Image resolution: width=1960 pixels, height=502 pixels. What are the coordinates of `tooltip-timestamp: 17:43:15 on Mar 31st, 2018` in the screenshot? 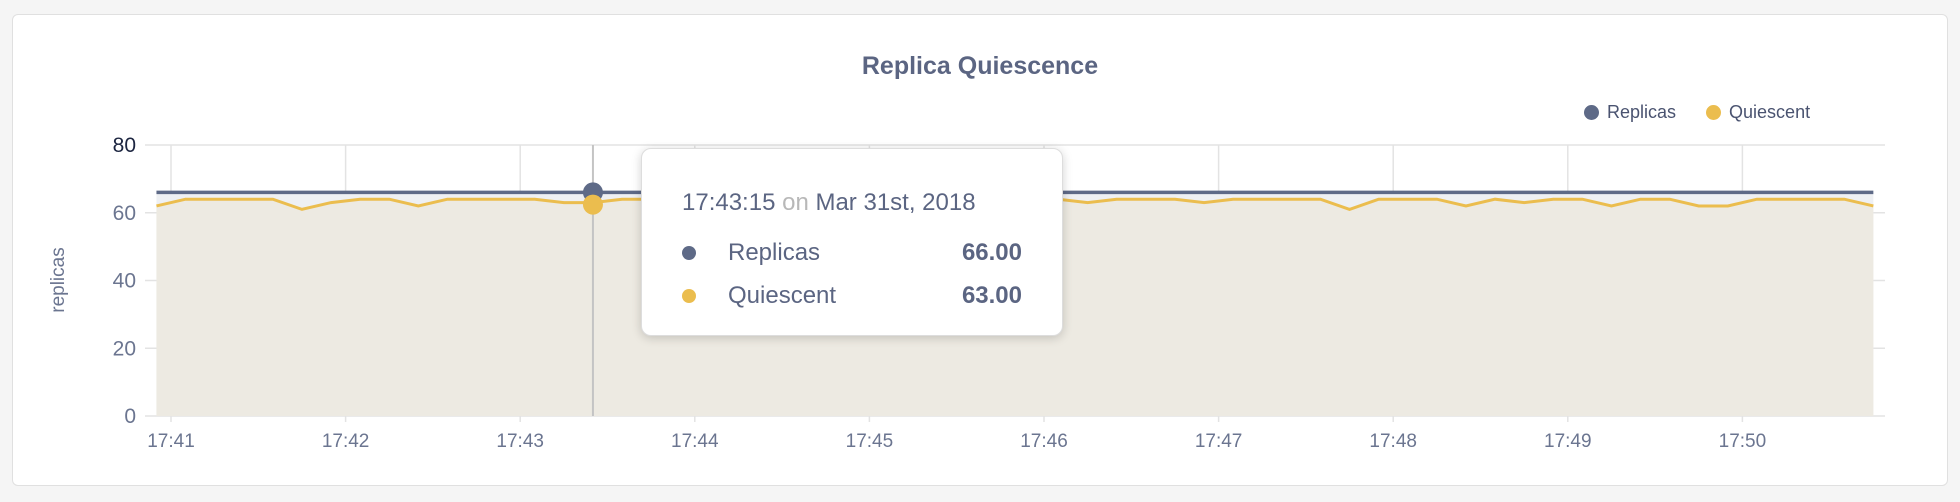 It's located at (829, 203).